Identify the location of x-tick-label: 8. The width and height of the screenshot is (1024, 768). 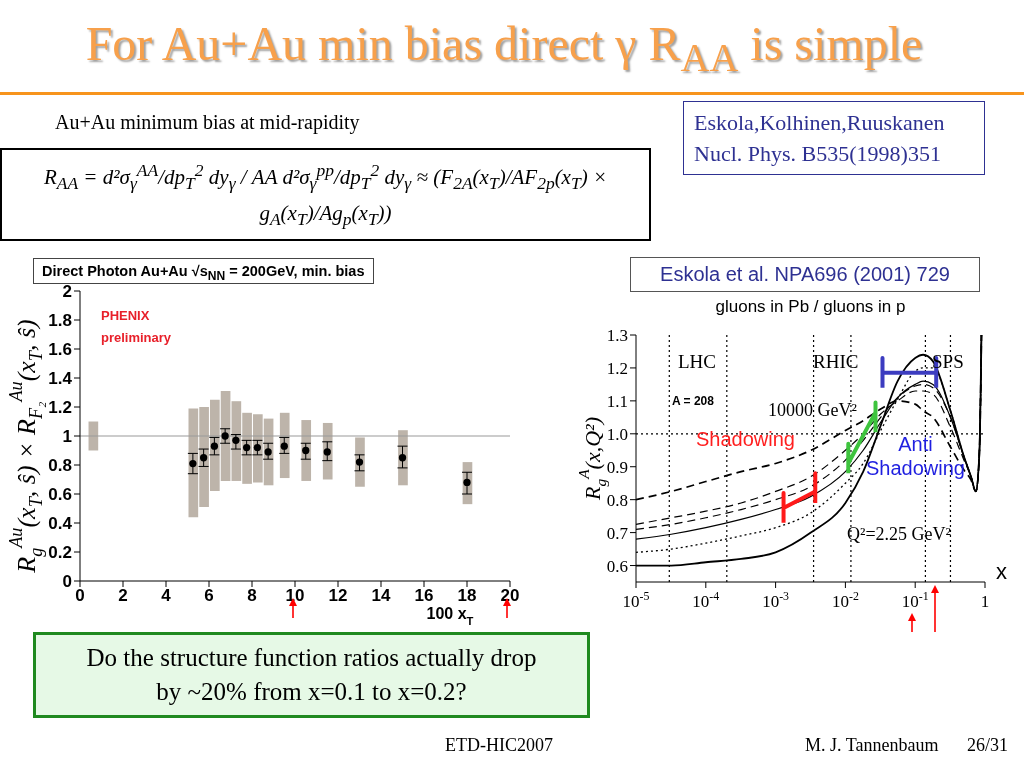
(252, 595).